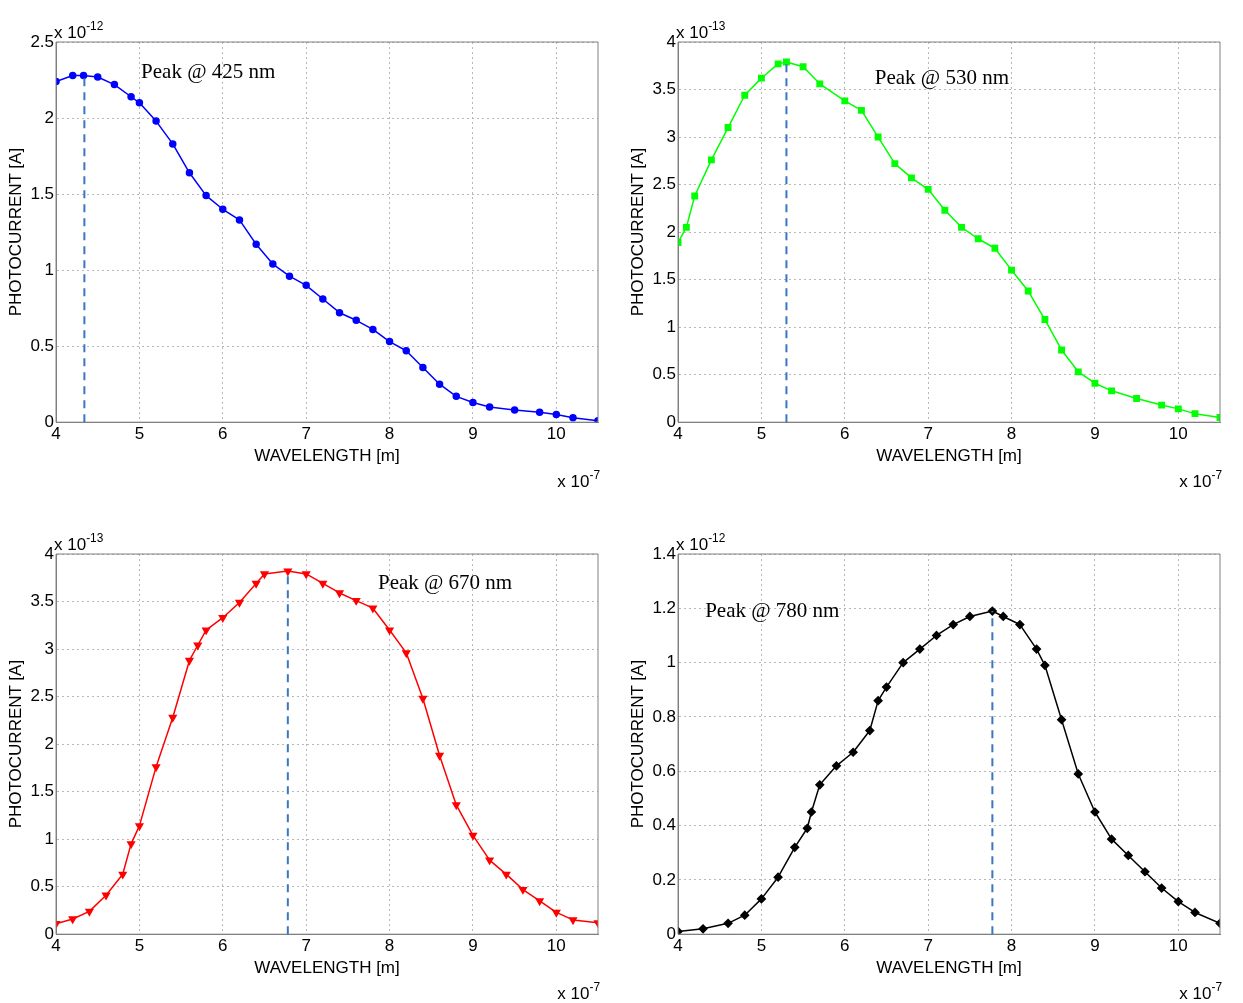 The image size is (1243, 1003). I want to click on annotation: Peak @ 425 nm, so click(208, 70).